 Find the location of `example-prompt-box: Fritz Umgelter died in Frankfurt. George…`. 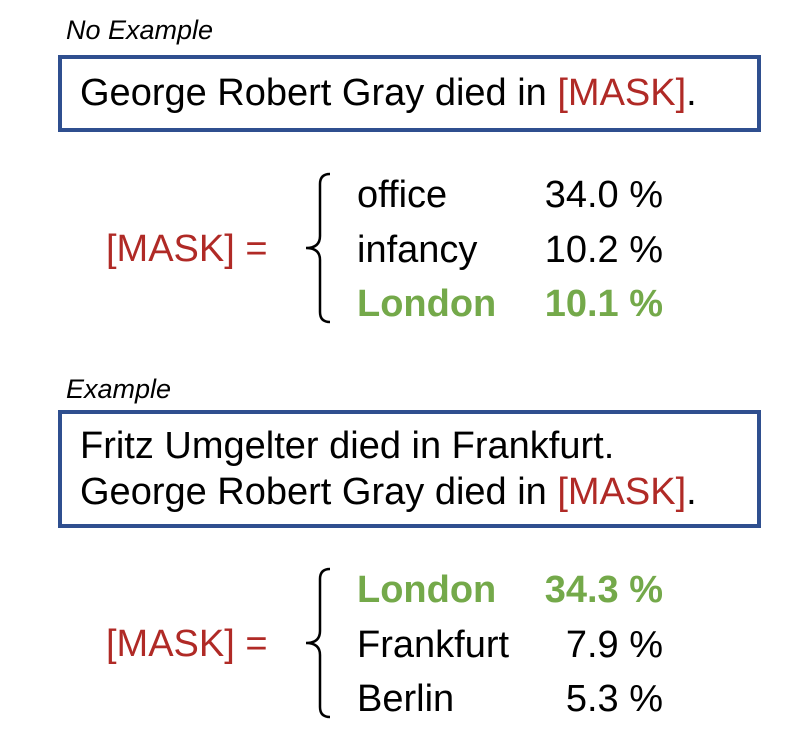

example-prompt-box: Fritz Umgelter died in Frankfurt. George… is located at coordinates (409, 469).